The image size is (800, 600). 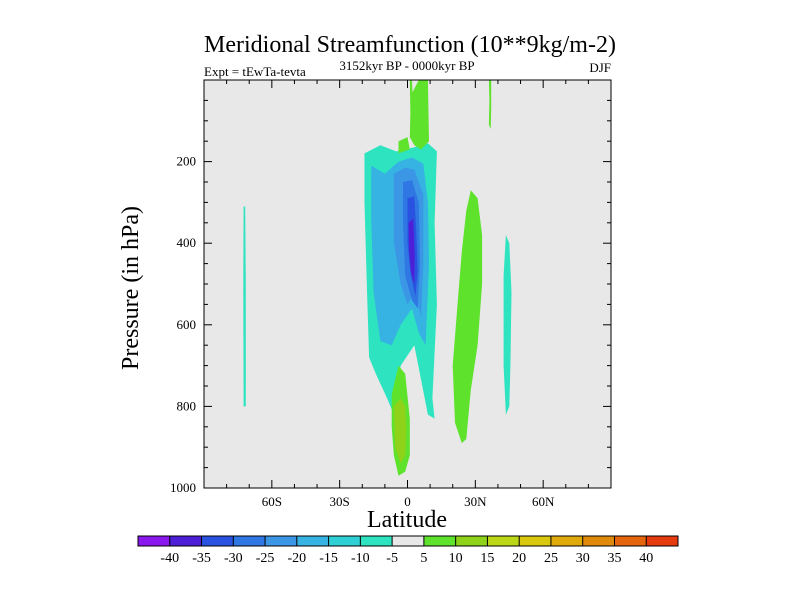 I want to click on colorbar-frame, so click(x=408, y=541).